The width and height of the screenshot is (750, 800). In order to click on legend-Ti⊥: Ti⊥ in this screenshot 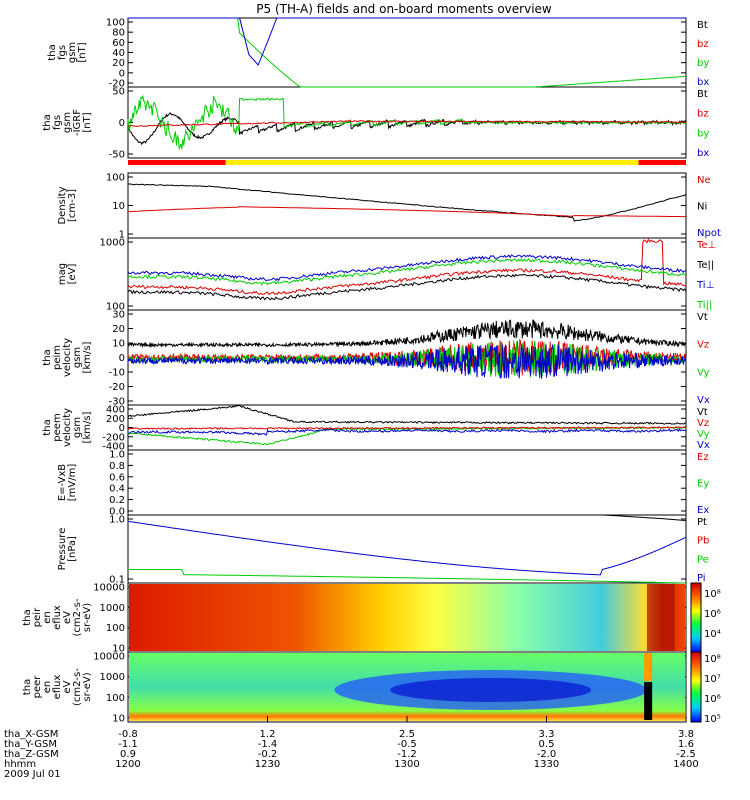, I will do `click(705, 285)`.